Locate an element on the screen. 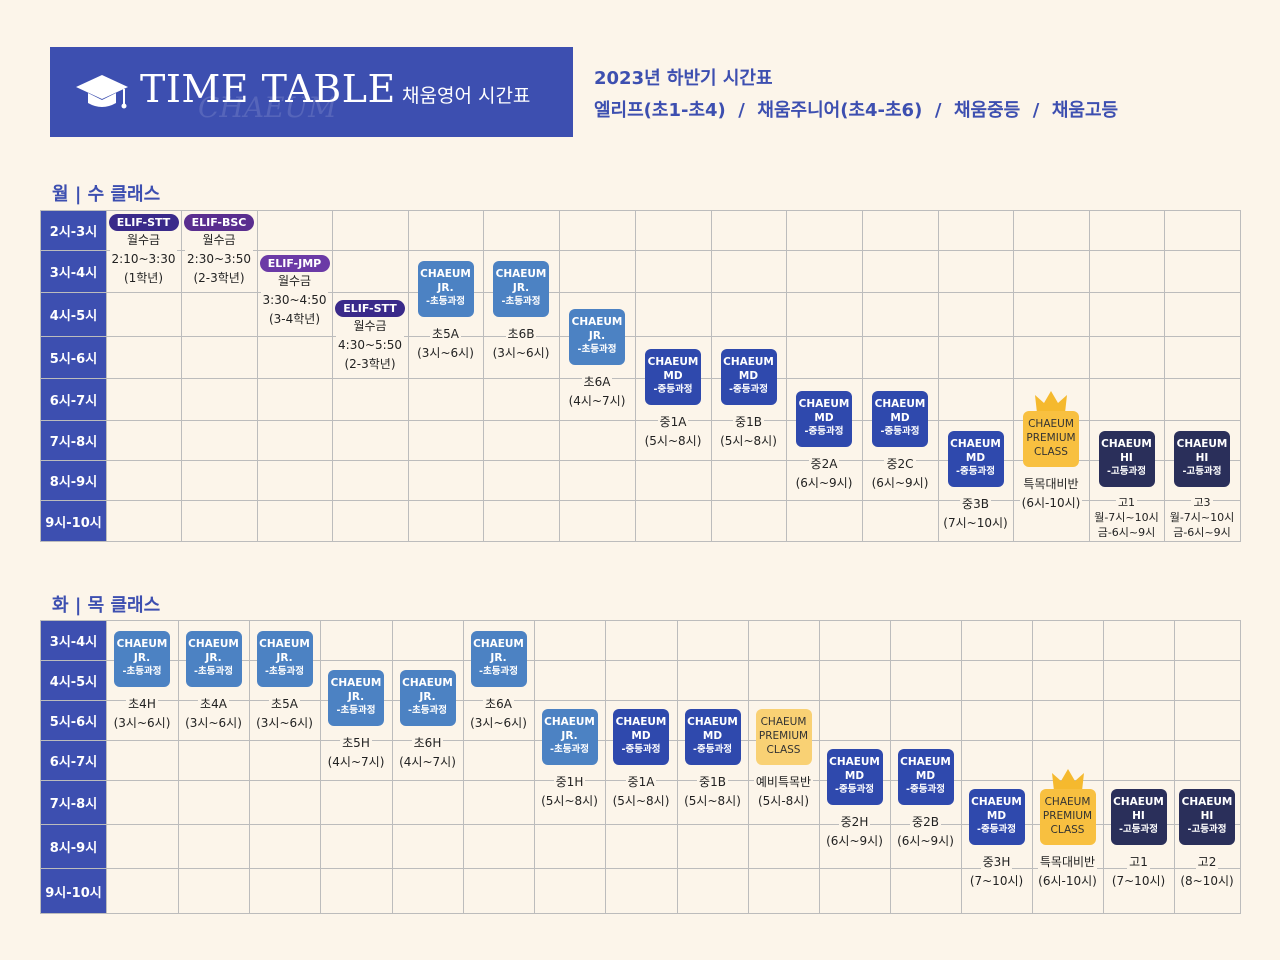 The height and width of the screenshot is (960, 1280). time-slot-label: 3시-4시 is located at coordinates (73, 271).